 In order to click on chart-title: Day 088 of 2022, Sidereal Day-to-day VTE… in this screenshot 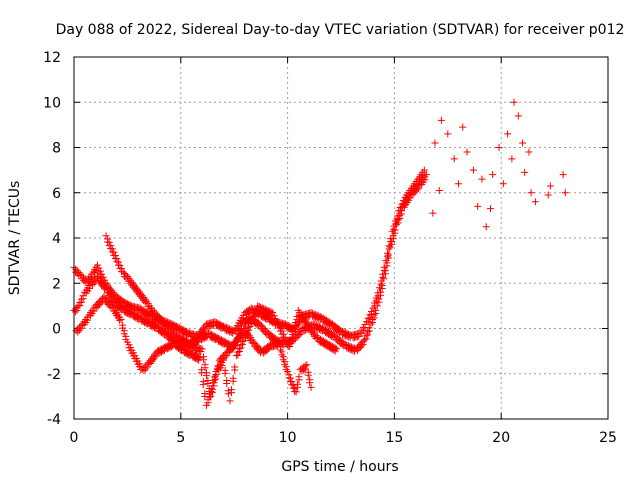, I will do `click(340, 30)`.